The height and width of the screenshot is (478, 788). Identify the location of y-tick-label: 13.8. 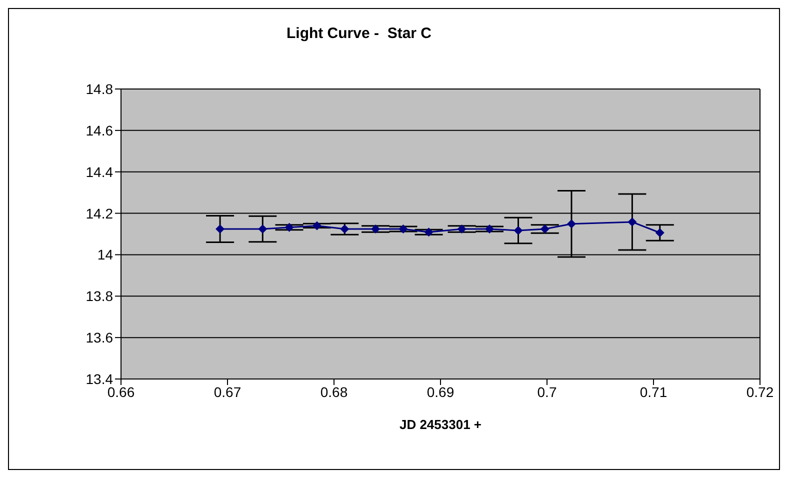
(100, 296).